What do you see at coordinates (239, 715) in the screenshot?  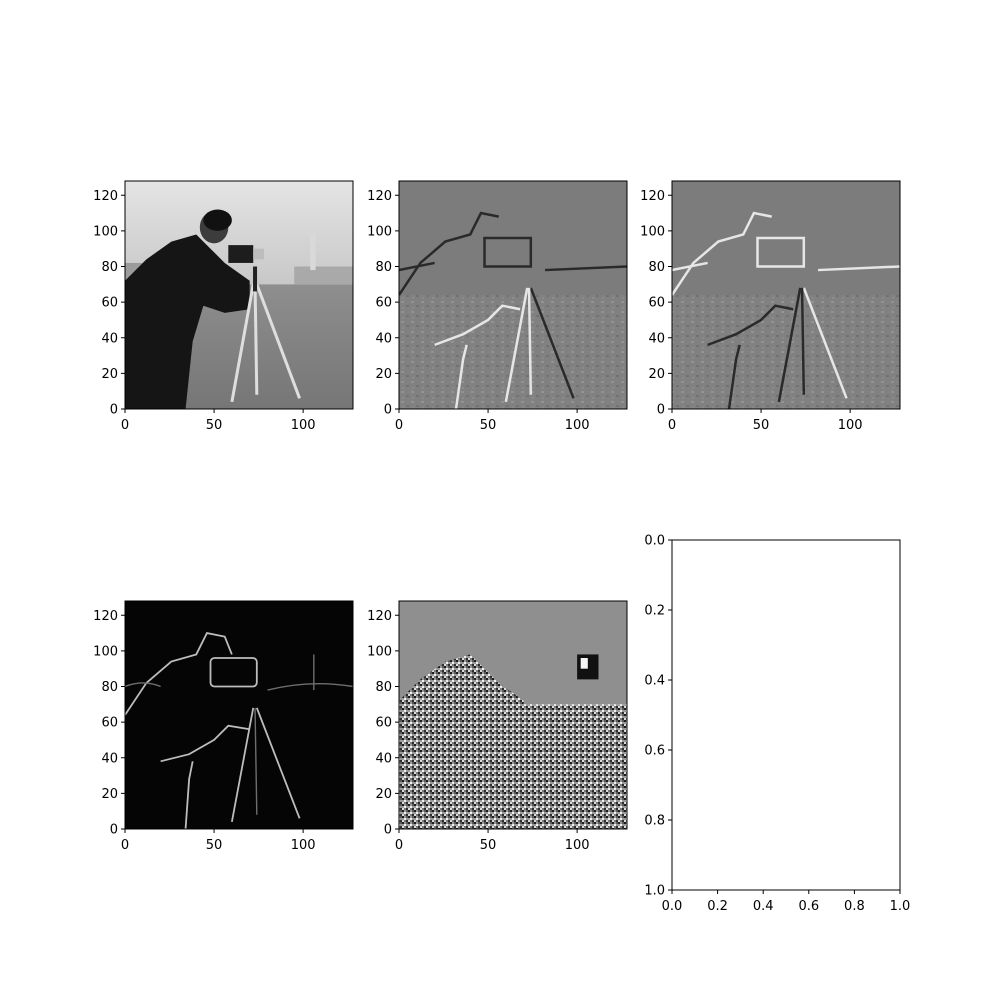 I see `image-gradient-magnitude` at bounding box center [239, 715].